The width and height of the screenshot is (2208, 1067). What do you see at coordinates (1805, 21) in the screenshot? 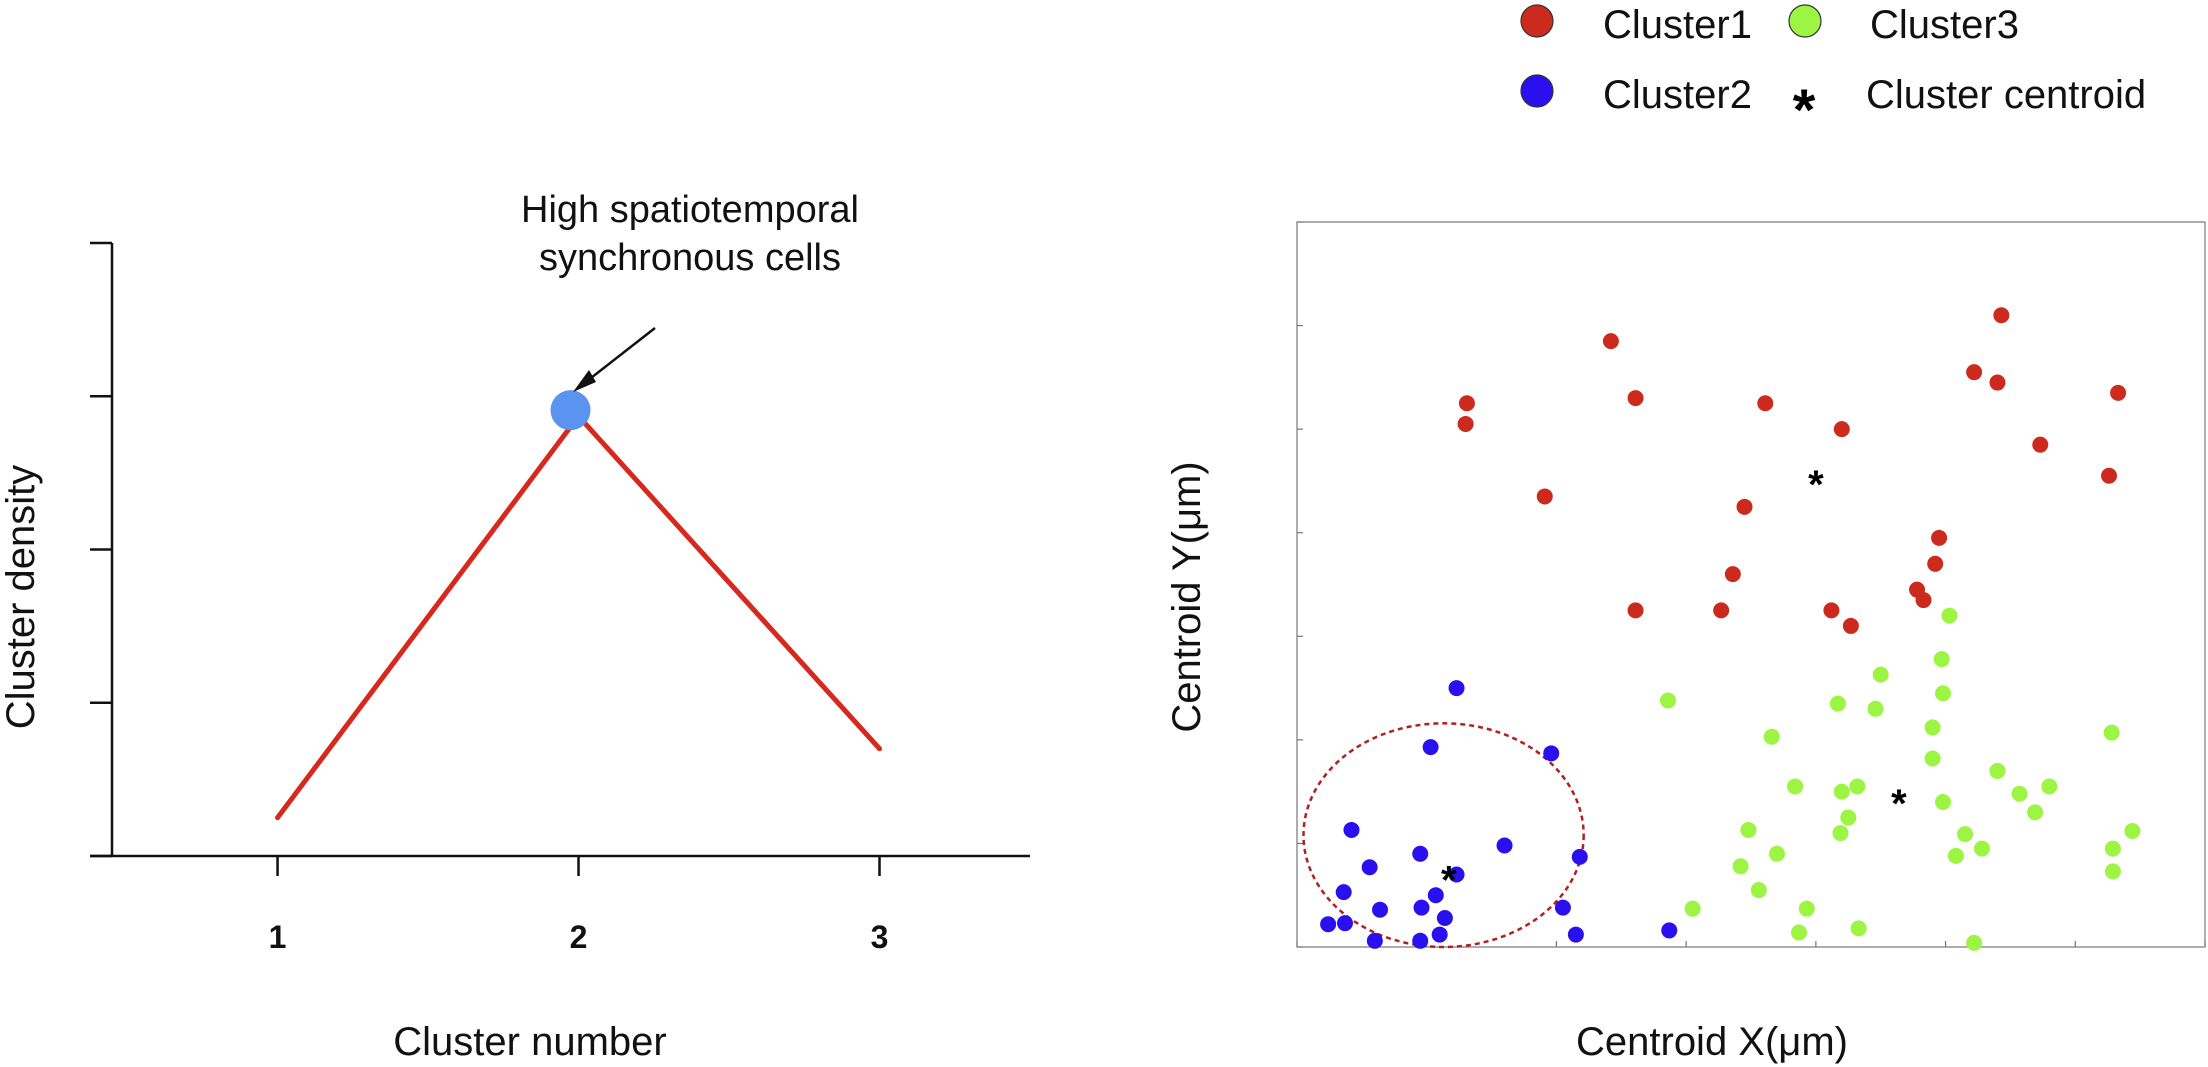
I see `legend-marker-cluster3` at bounding box center [1805, 21].